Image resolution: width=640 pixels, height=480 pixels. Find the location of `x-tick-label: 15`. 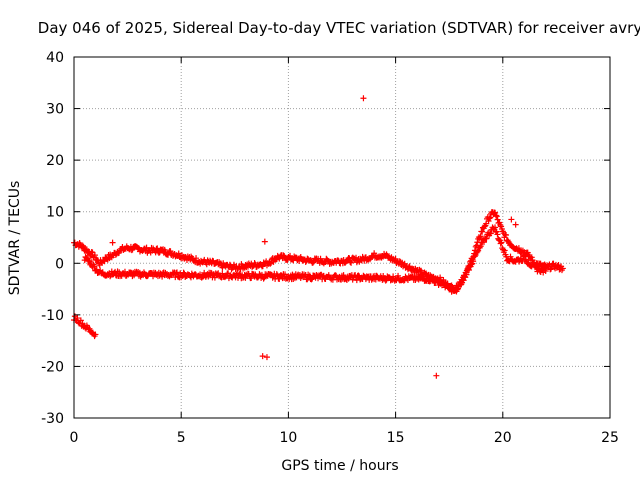

x-tick-label: 15 is located at coordinates (396, 438).